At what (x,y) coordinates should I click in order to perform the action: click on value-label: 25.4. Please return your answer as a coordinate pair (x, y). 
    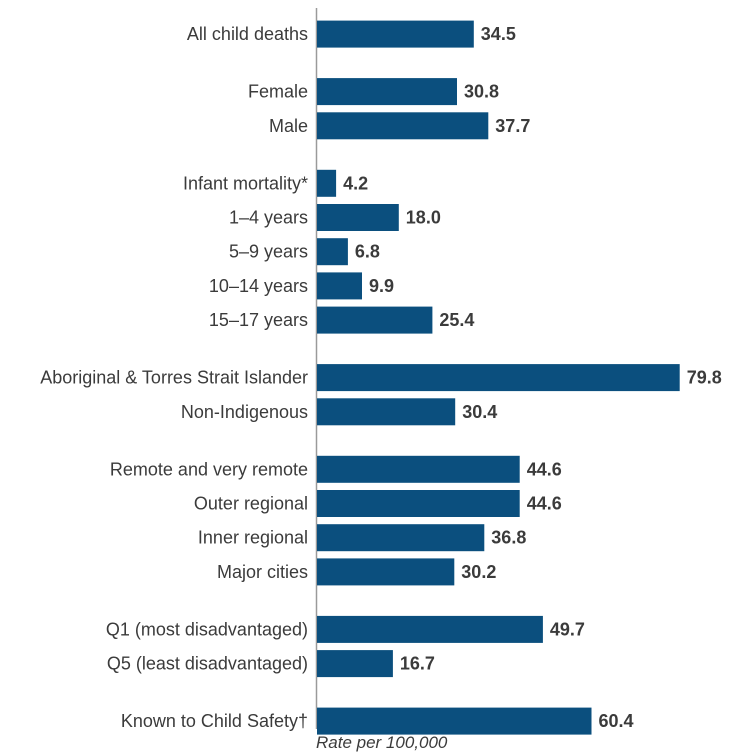
    Looking at the image, I should click on (456, 320).